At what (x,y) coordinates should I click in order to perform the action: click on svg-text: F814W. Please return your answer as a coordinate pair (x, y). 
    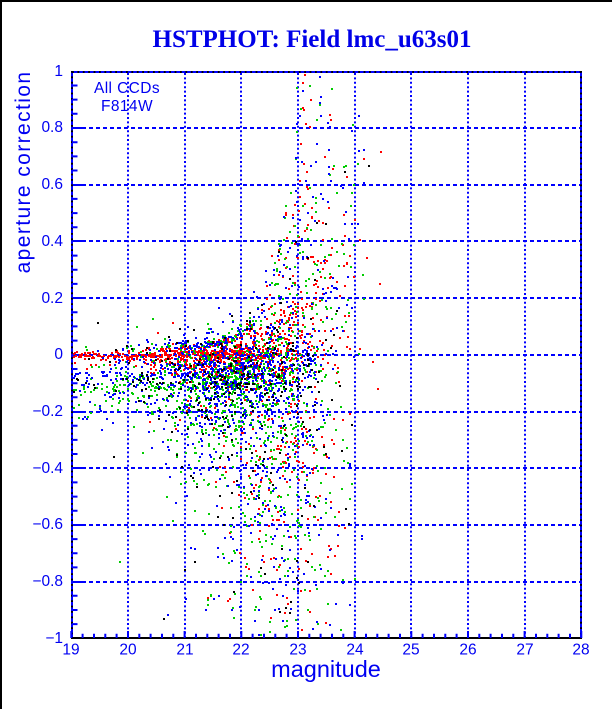
    Looking at the image, I should click on (127, 106).